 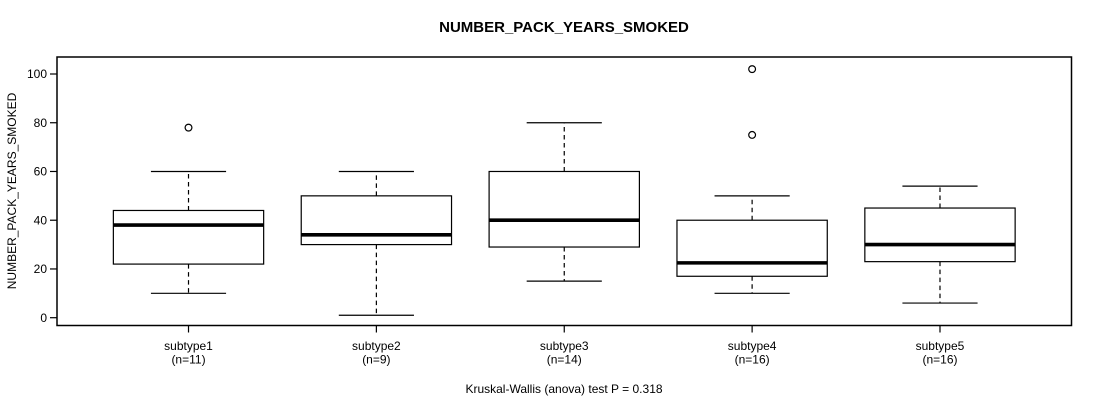 I want to click on category-label: subtype3, so click(x=564, y=346).